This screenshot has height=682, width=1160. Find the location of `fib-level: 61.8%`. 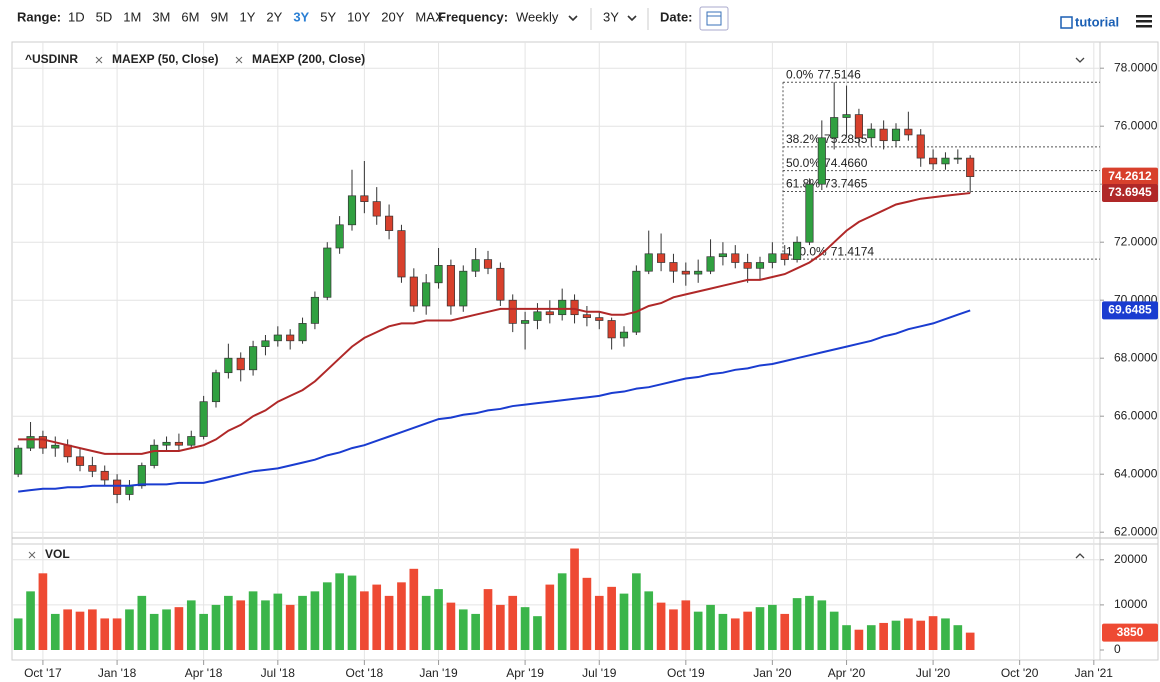

fib-level: 61.8% is located at coordinates (803, 184).